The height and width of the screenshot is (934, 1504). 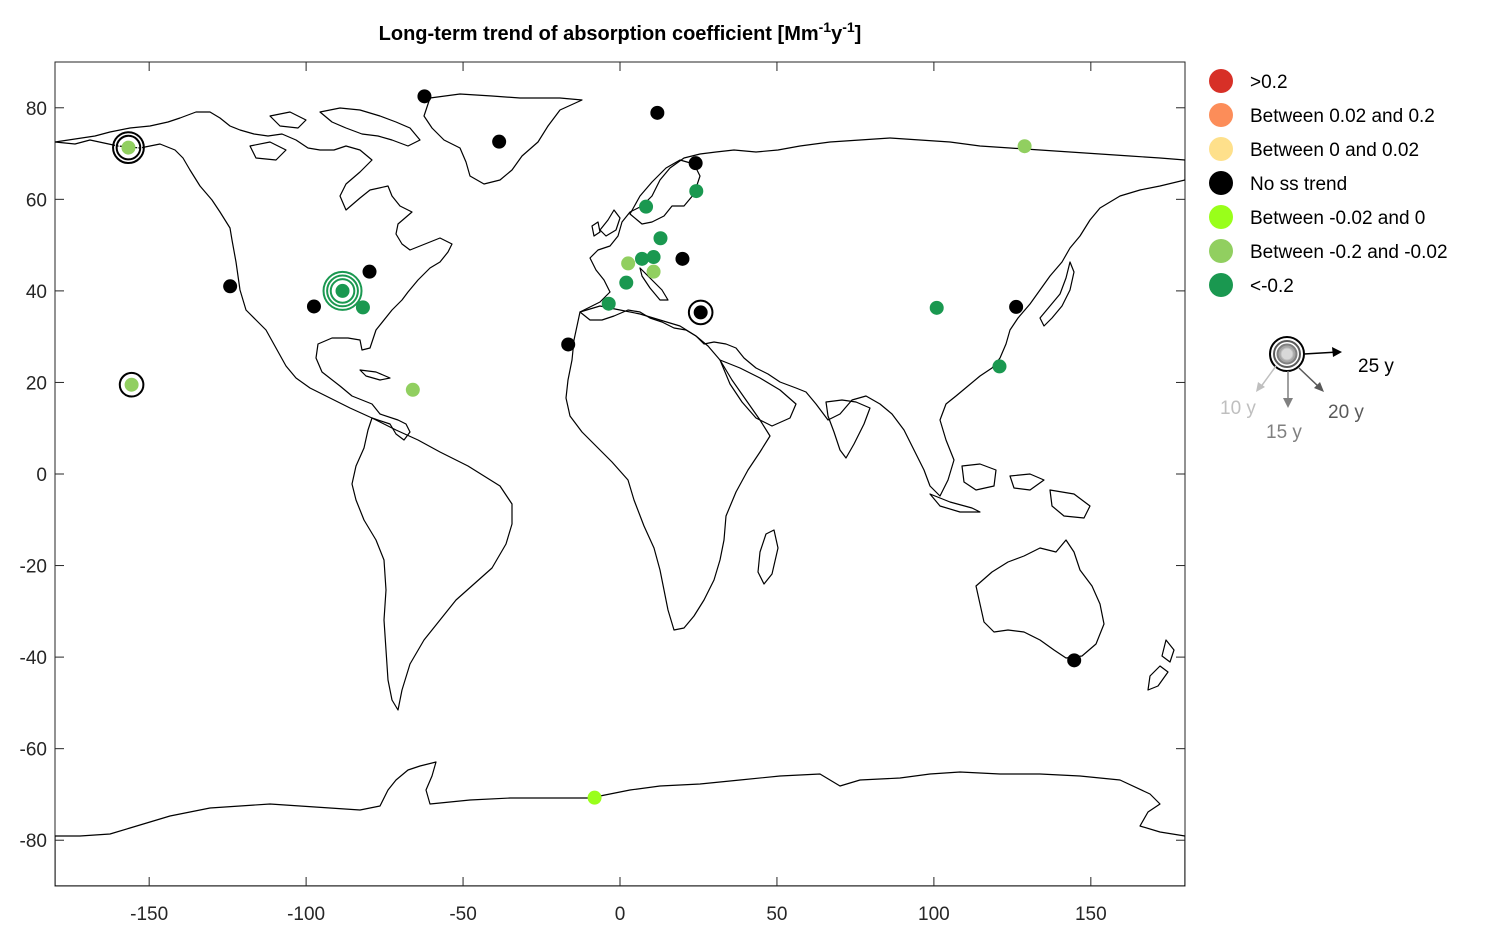 What do you see at coordinates (1010, 491) in the screenshot?
I see `coastline-indonesia` at bounding box center [1010, 491].